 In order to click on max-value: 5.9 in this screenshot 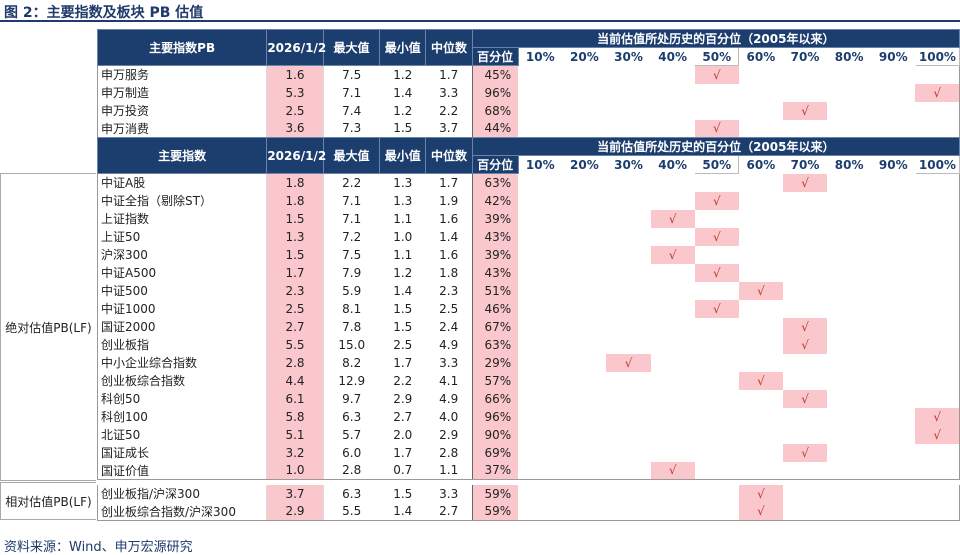, I will do `click(352, 290)`.